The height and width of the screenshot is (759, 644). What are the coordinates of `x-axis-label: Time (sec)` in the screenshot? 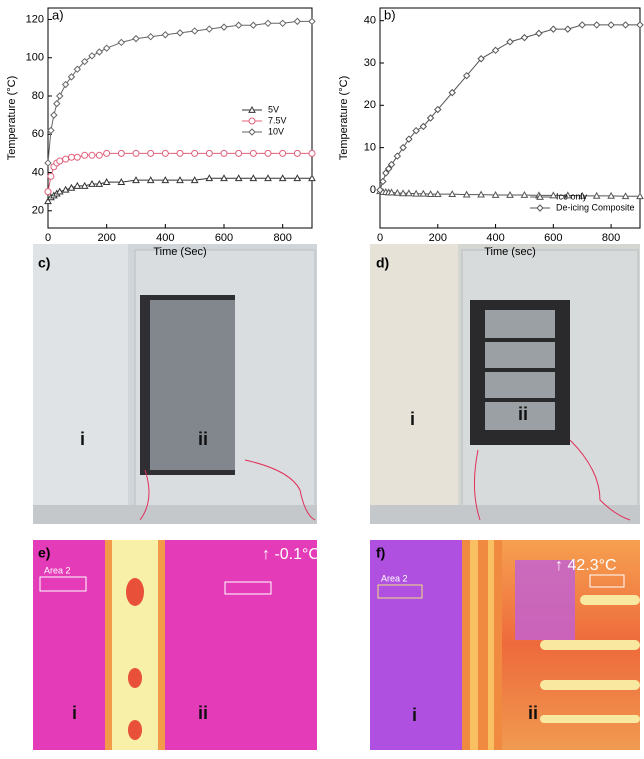 It's located at (510, 252).